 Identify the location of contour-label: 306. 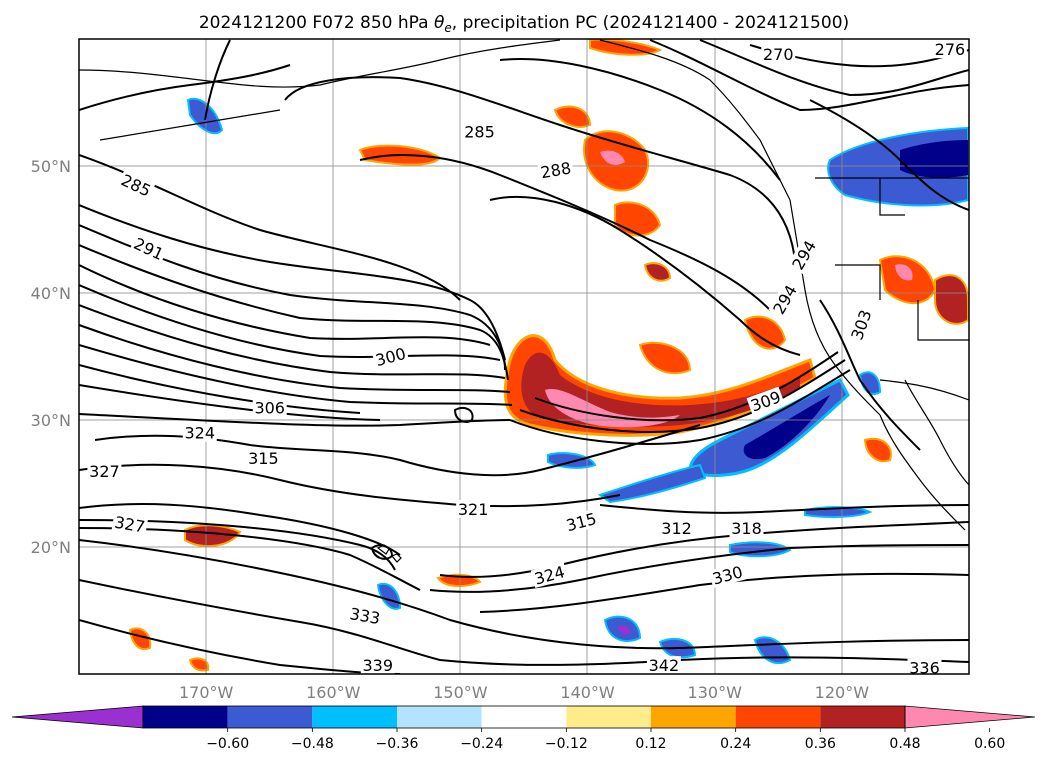
(269, 407).